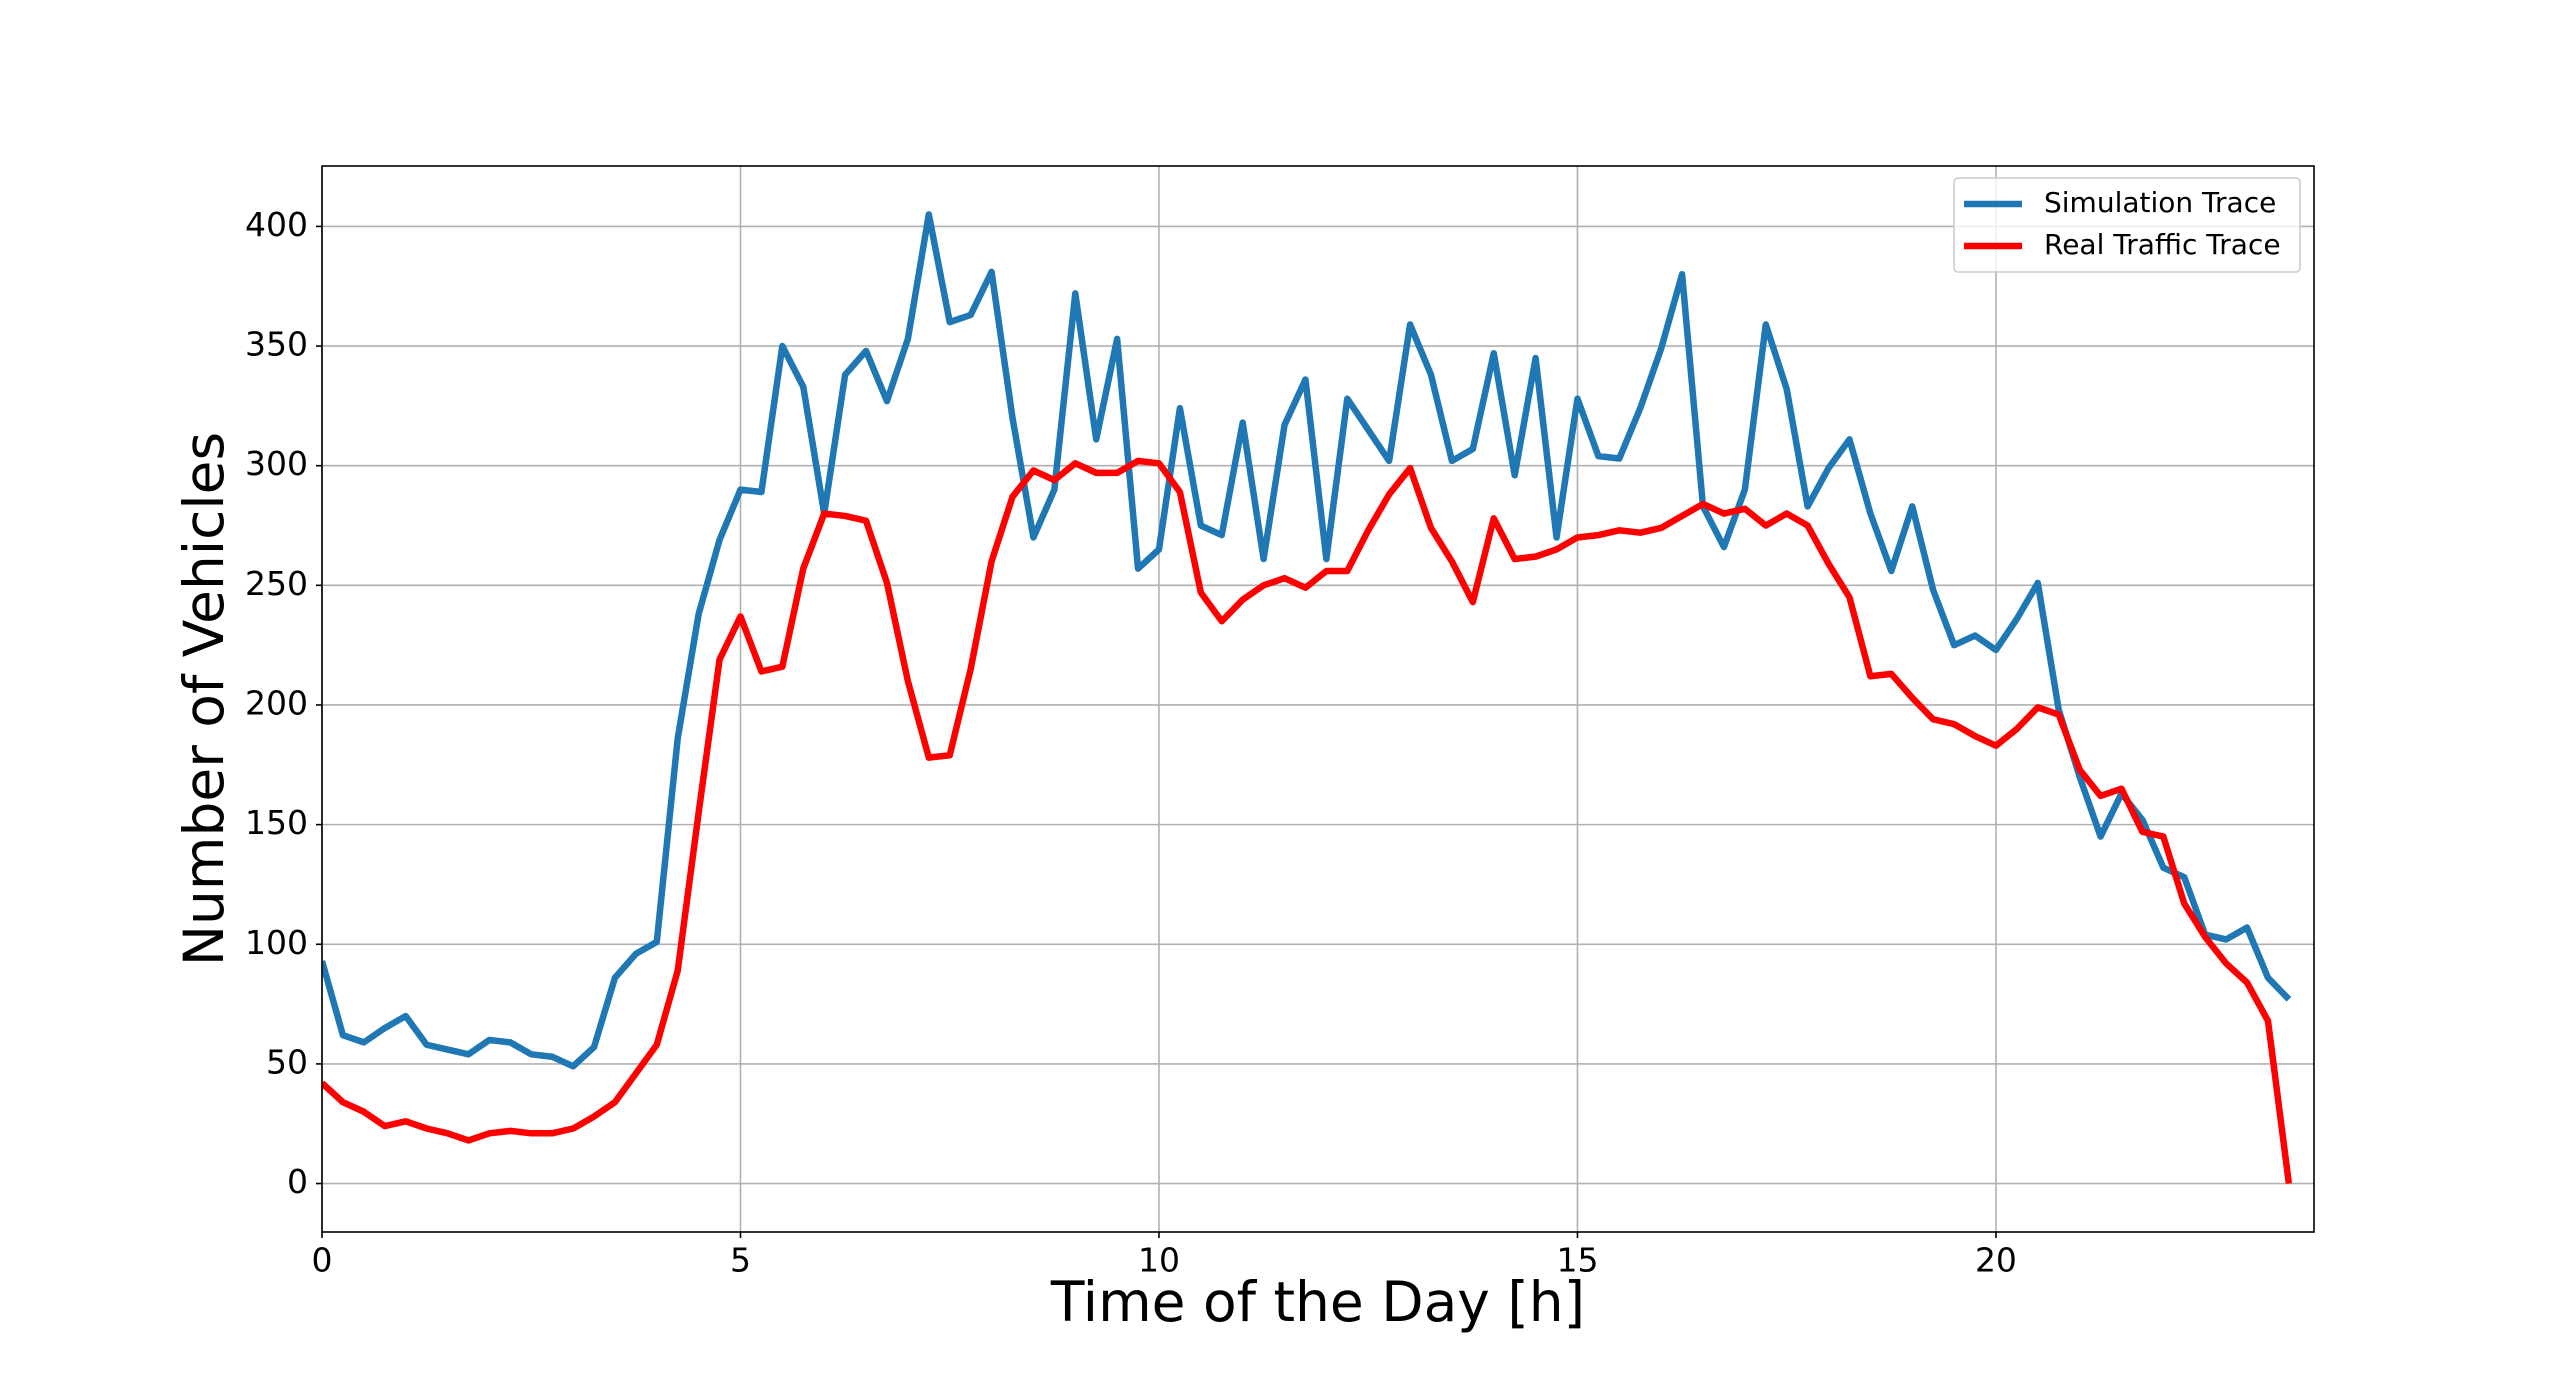 The height and width of the screenshot is (1378, 2560). What do you see at coordinates (2127, 225) in the screenshot?
I see `legend-box` at bounding box center [2127, 225].